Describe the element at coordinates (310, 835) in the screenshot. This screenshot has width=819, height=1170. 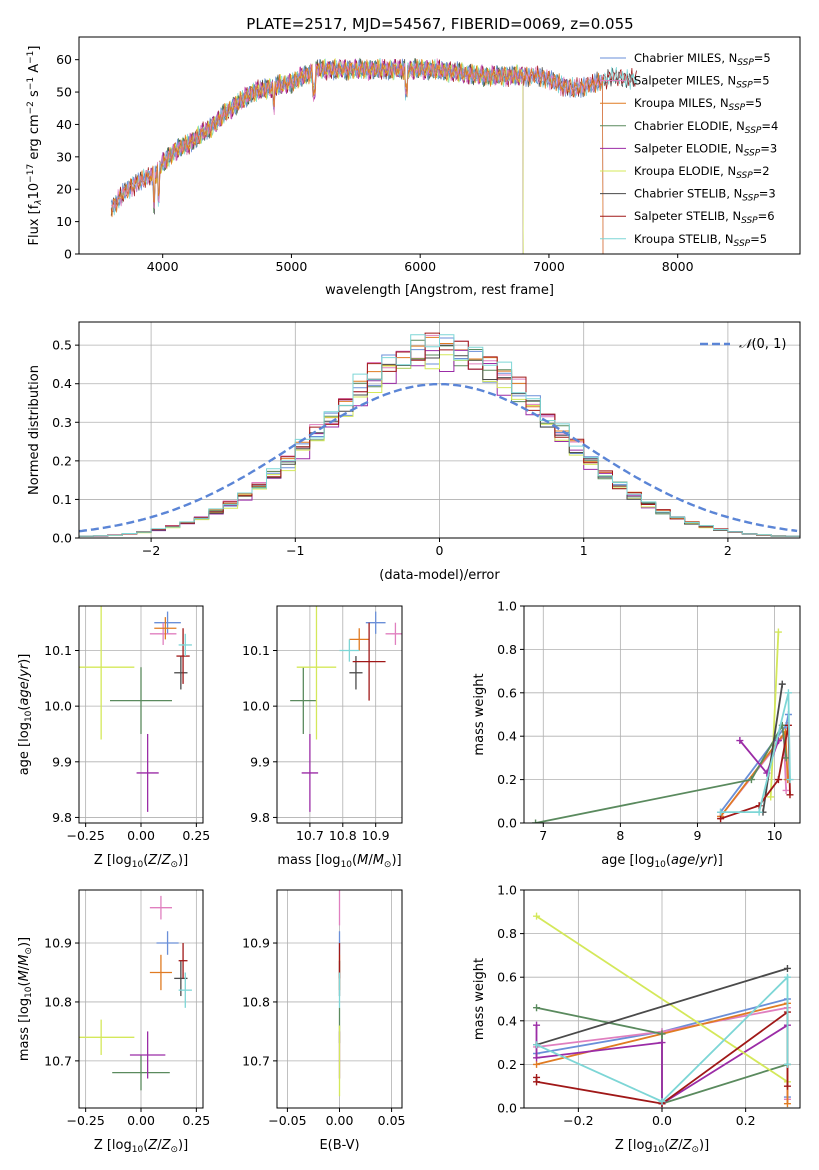
I see `x-tick-label: 10.7` at that location.